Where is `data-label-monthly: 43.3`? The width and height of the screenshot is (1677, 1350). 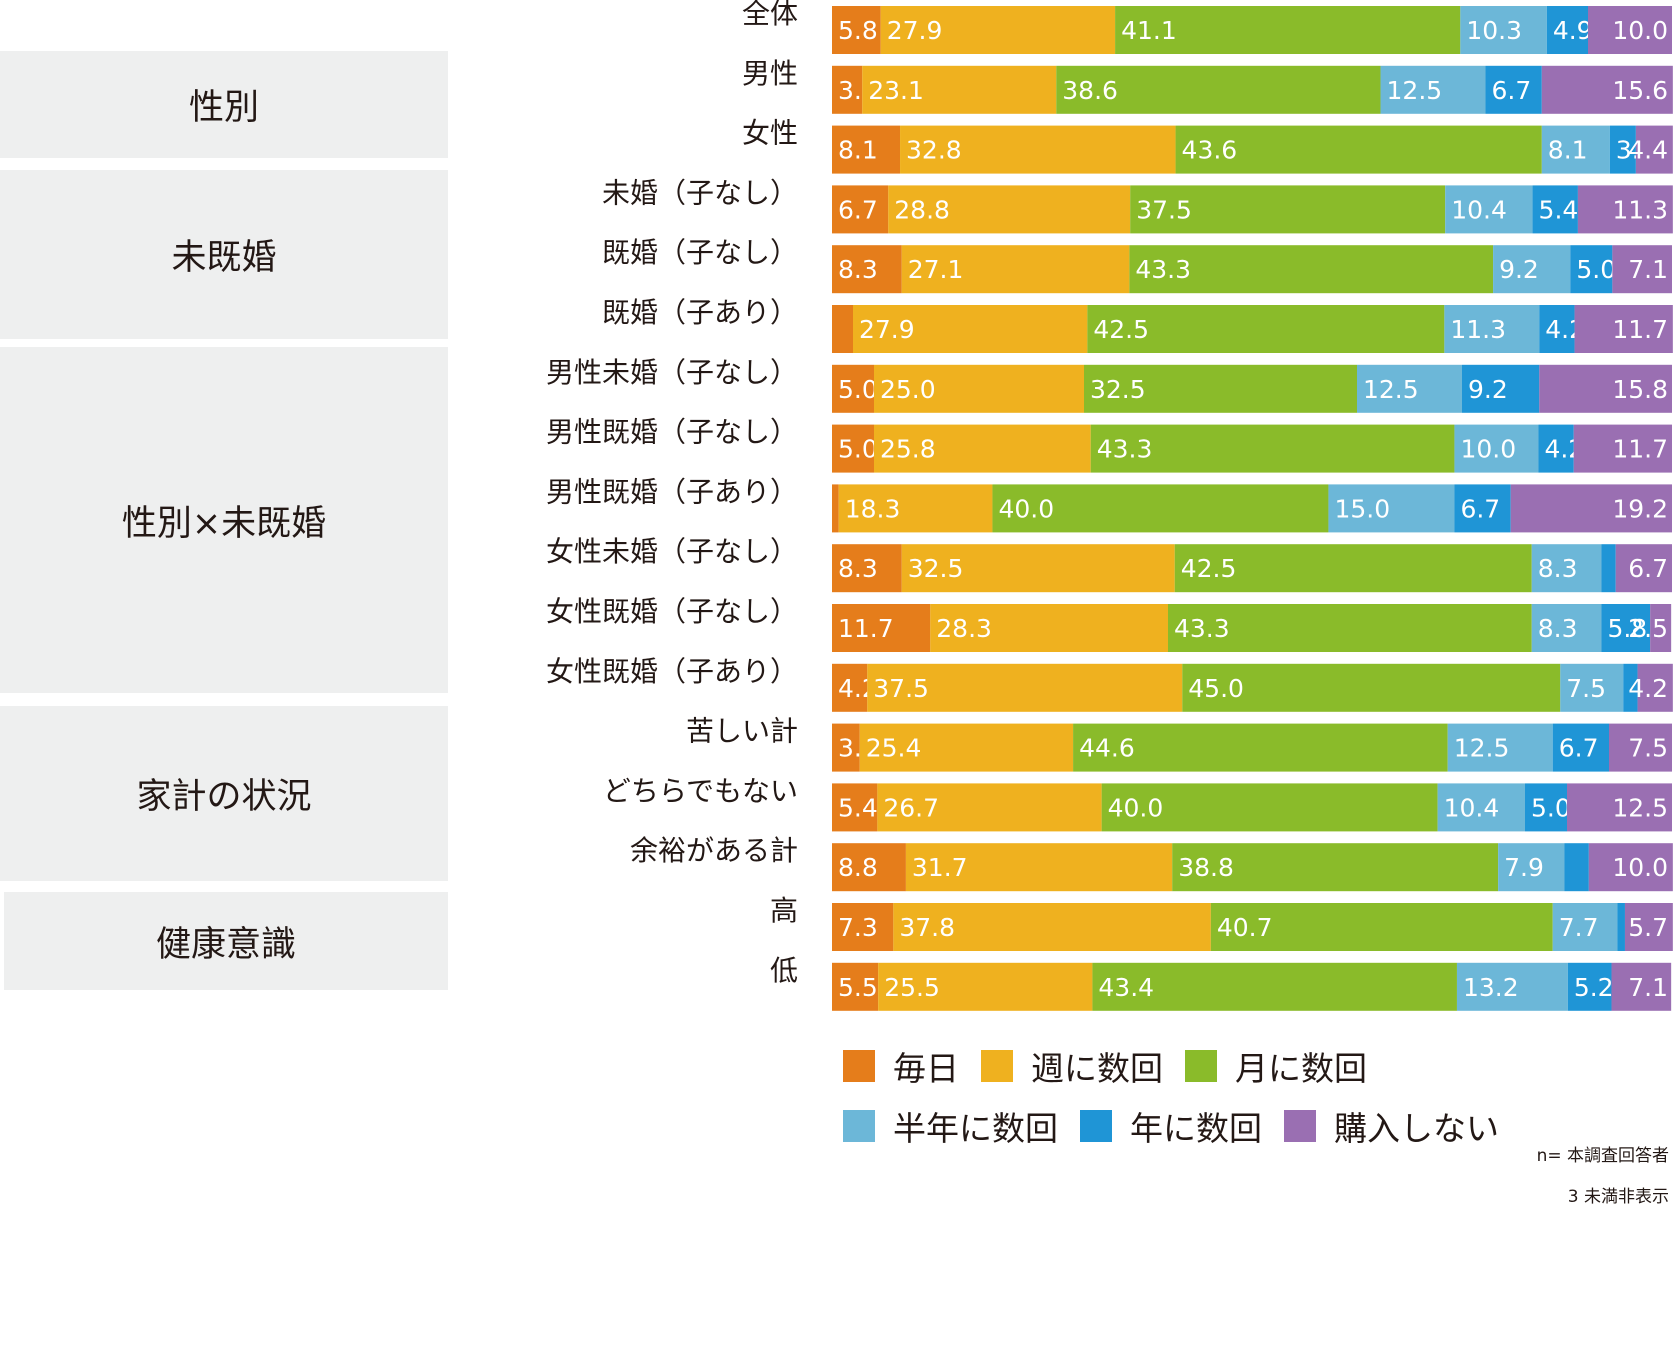
data-label-monthly: 43.3 is located at coordinates (1163, 269).